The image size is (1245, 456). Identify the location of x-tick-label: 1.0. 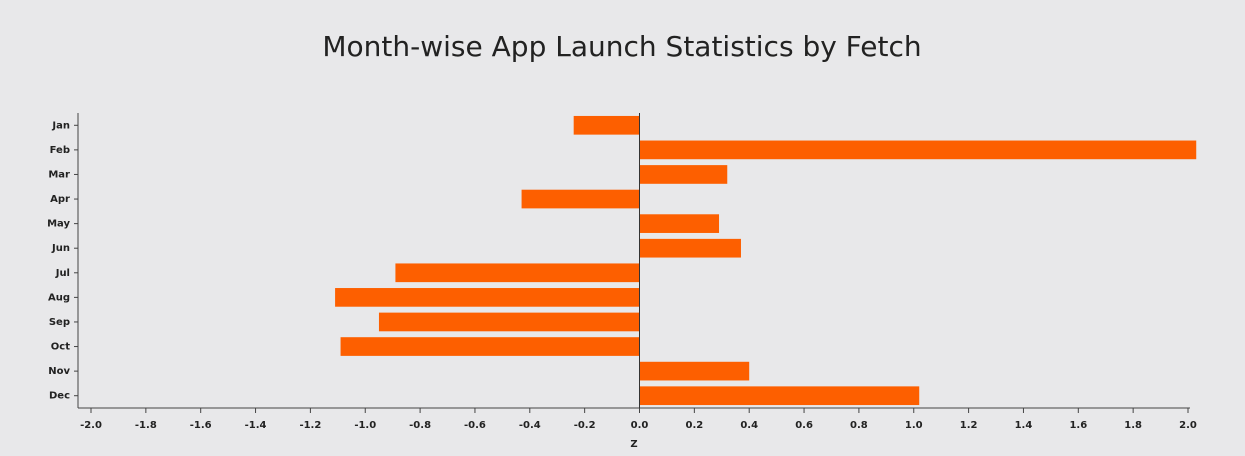
(914, 425).